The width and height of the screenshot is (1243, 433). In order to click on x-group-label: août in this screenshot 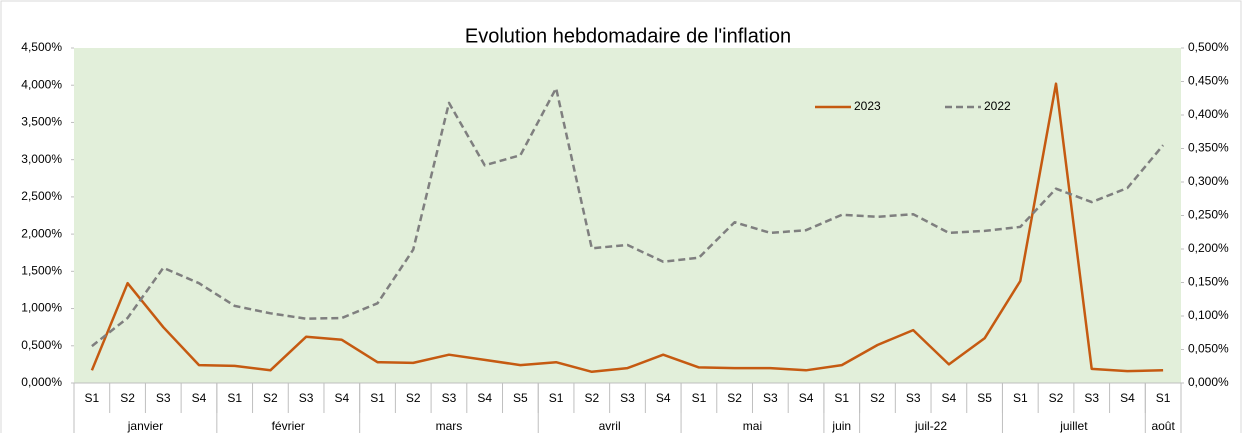, I will do `click(1163, 426)`.